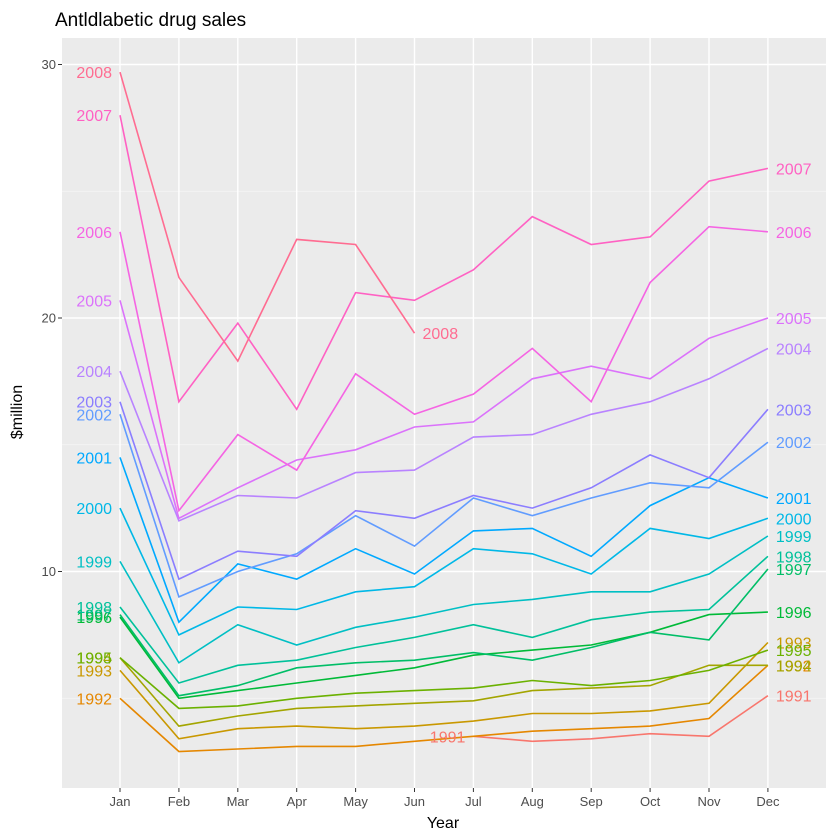  I want to click on series-label-start: 1994, so click(94, 659).